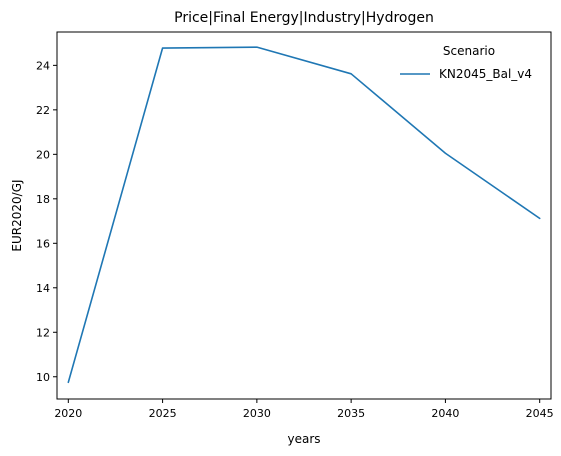 Image resolution: width=561 pixels, height=456 pixels. Describe the element at coordinates (43, 288) in the screenshot. I see `y-tick-label: 14` at that location.